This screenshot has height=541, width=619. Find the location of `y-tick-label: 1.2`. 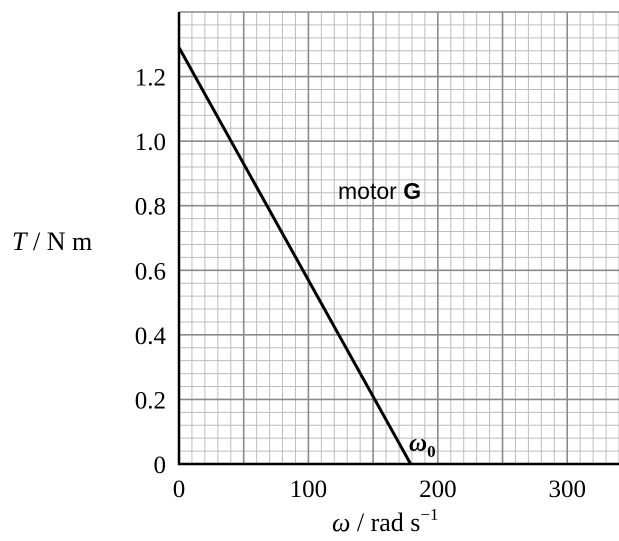

y-tick-label: 1.2 is located at coordinates (150, 78).